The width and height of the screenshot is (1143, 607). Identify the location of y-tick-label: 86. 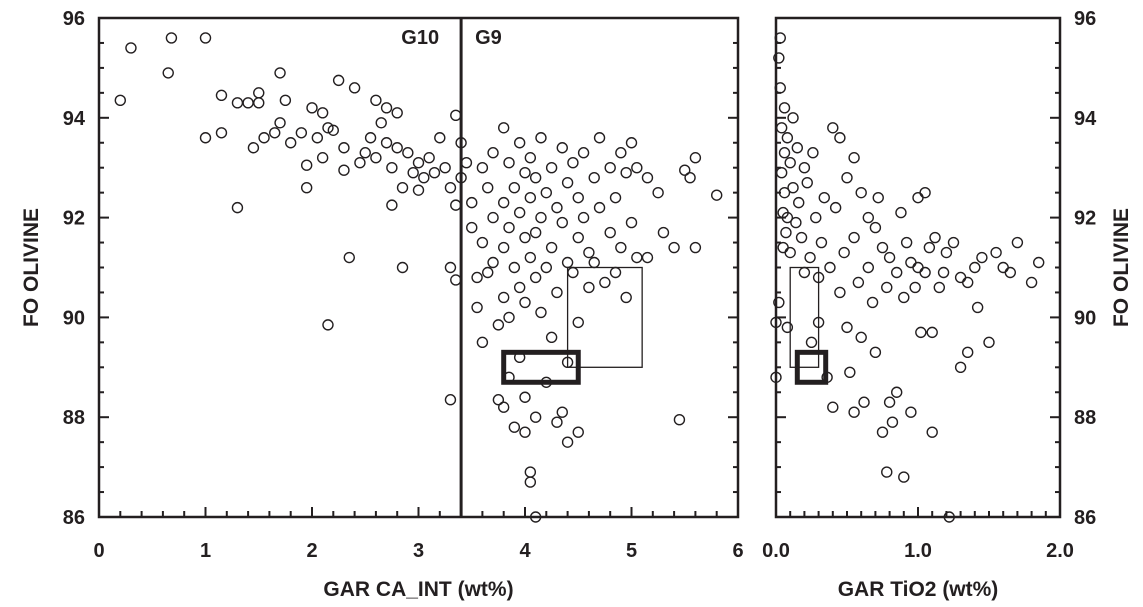
(1085, 518).